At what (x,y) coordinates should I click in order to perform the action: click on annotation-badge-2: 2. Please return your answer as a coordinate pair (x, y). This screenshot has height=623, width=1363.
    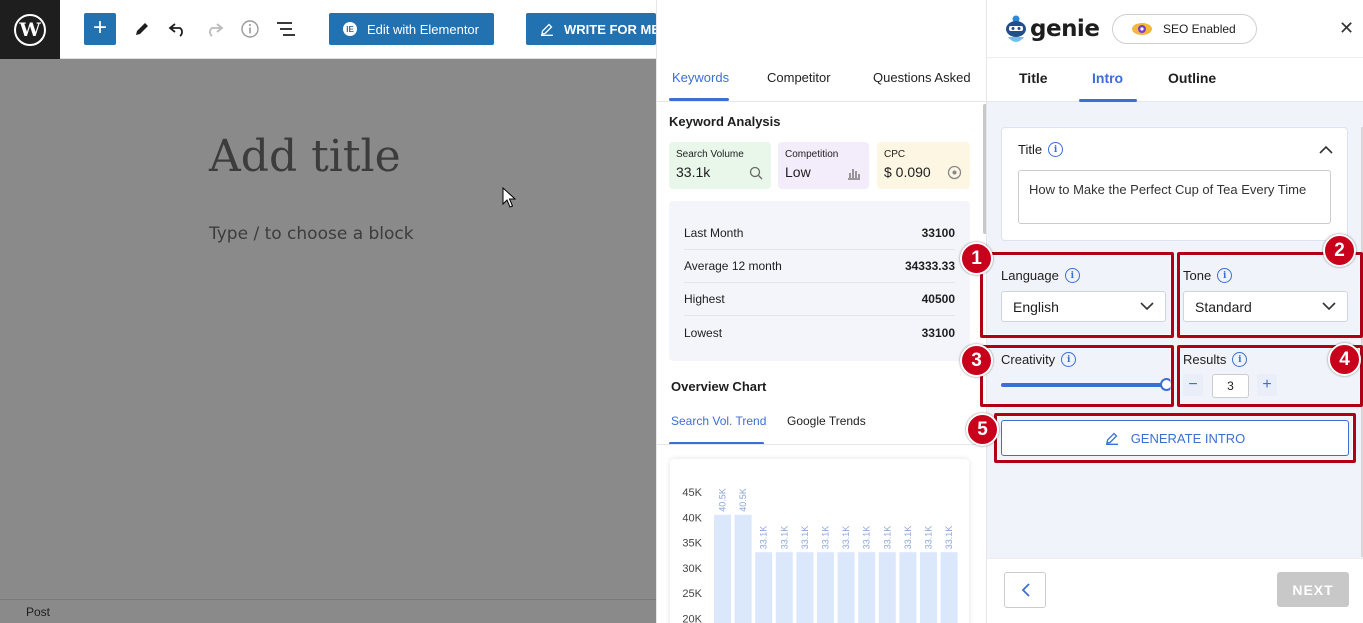
    Looking at the image, I should click on (1339, 250).